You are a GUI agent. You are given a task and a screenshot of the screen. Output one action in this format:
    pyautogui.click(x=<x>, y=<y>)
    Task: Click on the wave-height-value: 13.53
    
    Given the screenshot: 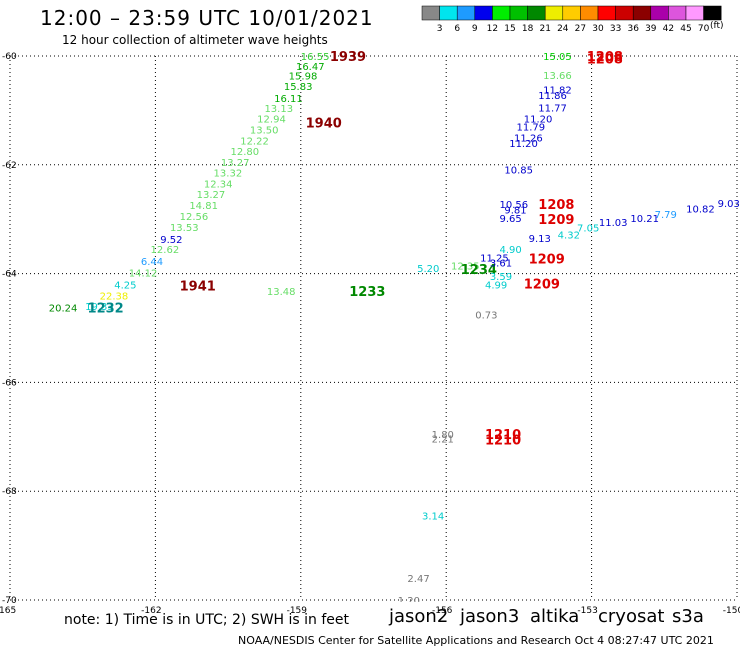 What is the action you would take?
    pyautogui.click(x=184, y=228)
    